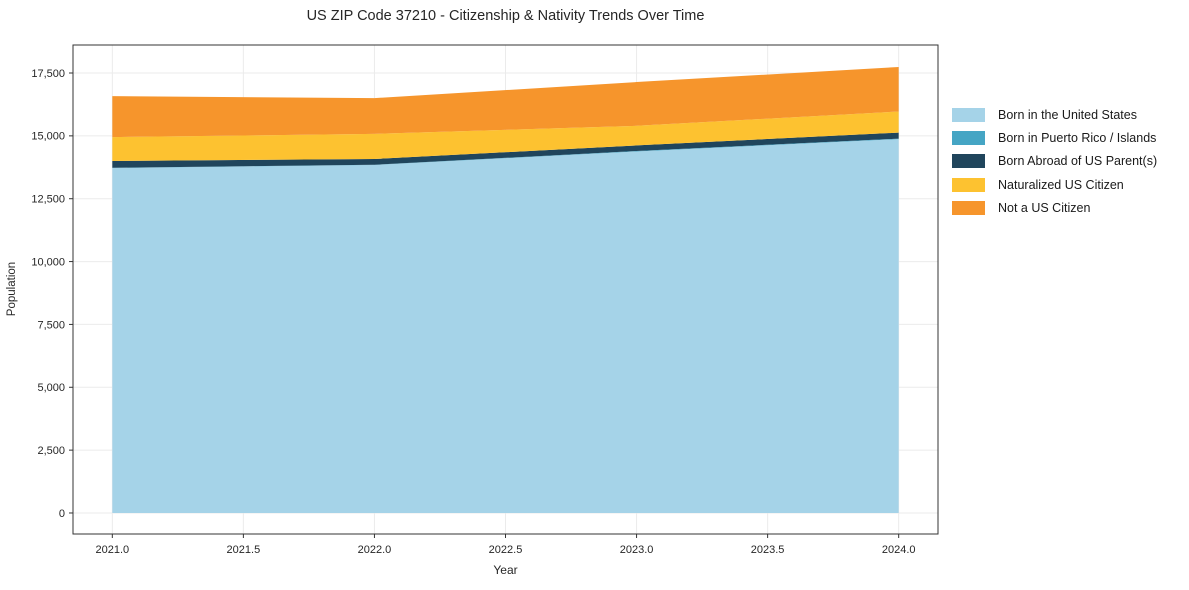 Image resolution: width=1189 pixels, height=590 pixels. I want to click on x-tick-label: 2024.0, so click(899, 550).